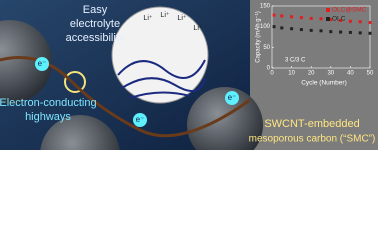 The image size is (378, 240). What do you see at coordinates (265, 27) in the screenshot?
I see `y-tick-label: 100` at bounding box center [265, 27].